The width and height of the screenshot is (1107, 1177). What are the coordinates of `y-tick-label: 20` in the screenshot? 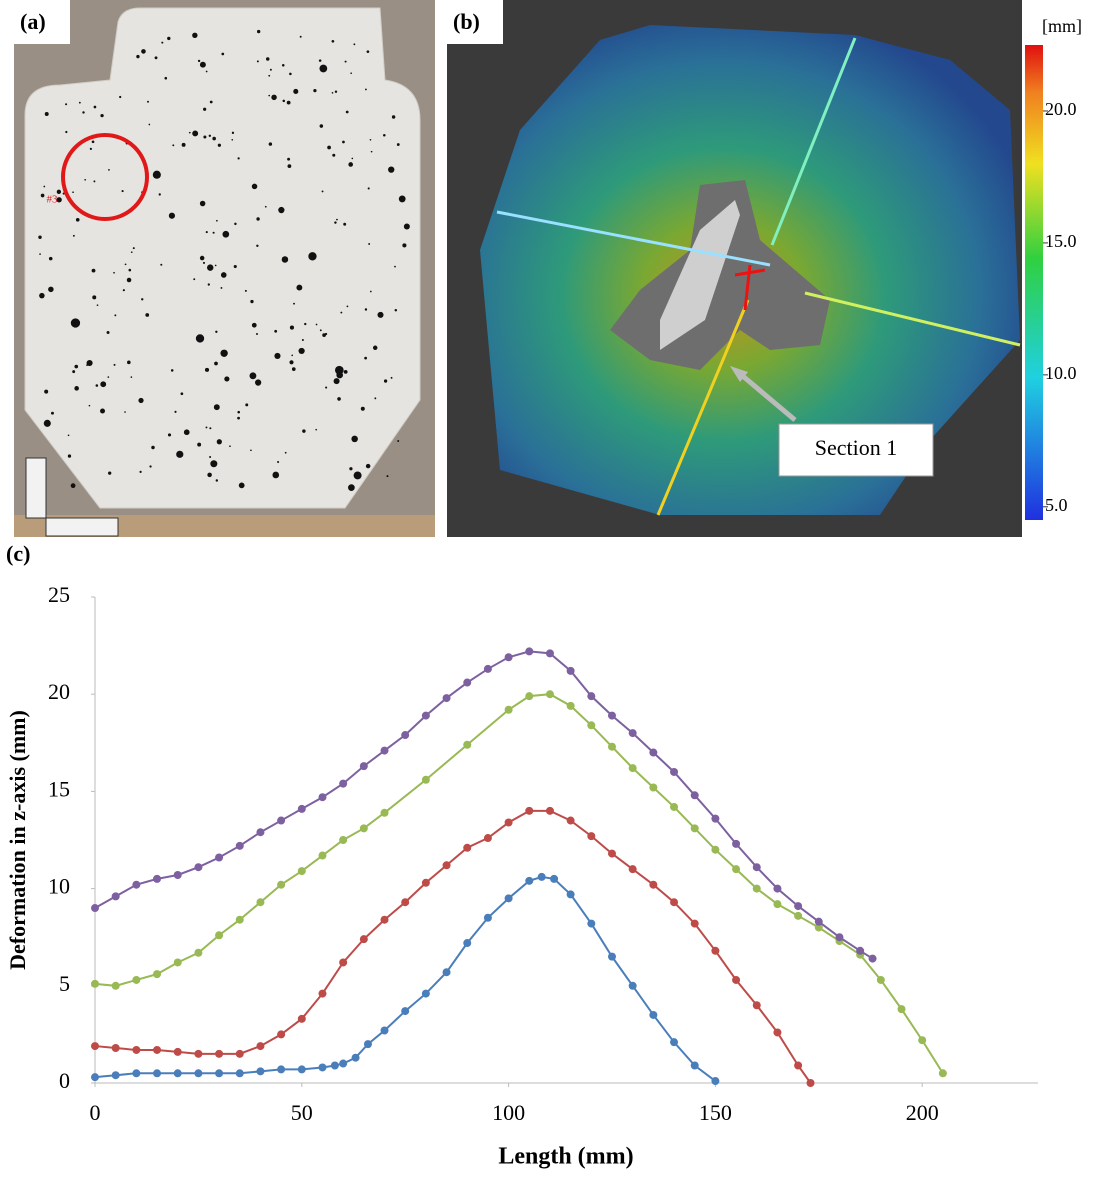 It's located at (59, 691).